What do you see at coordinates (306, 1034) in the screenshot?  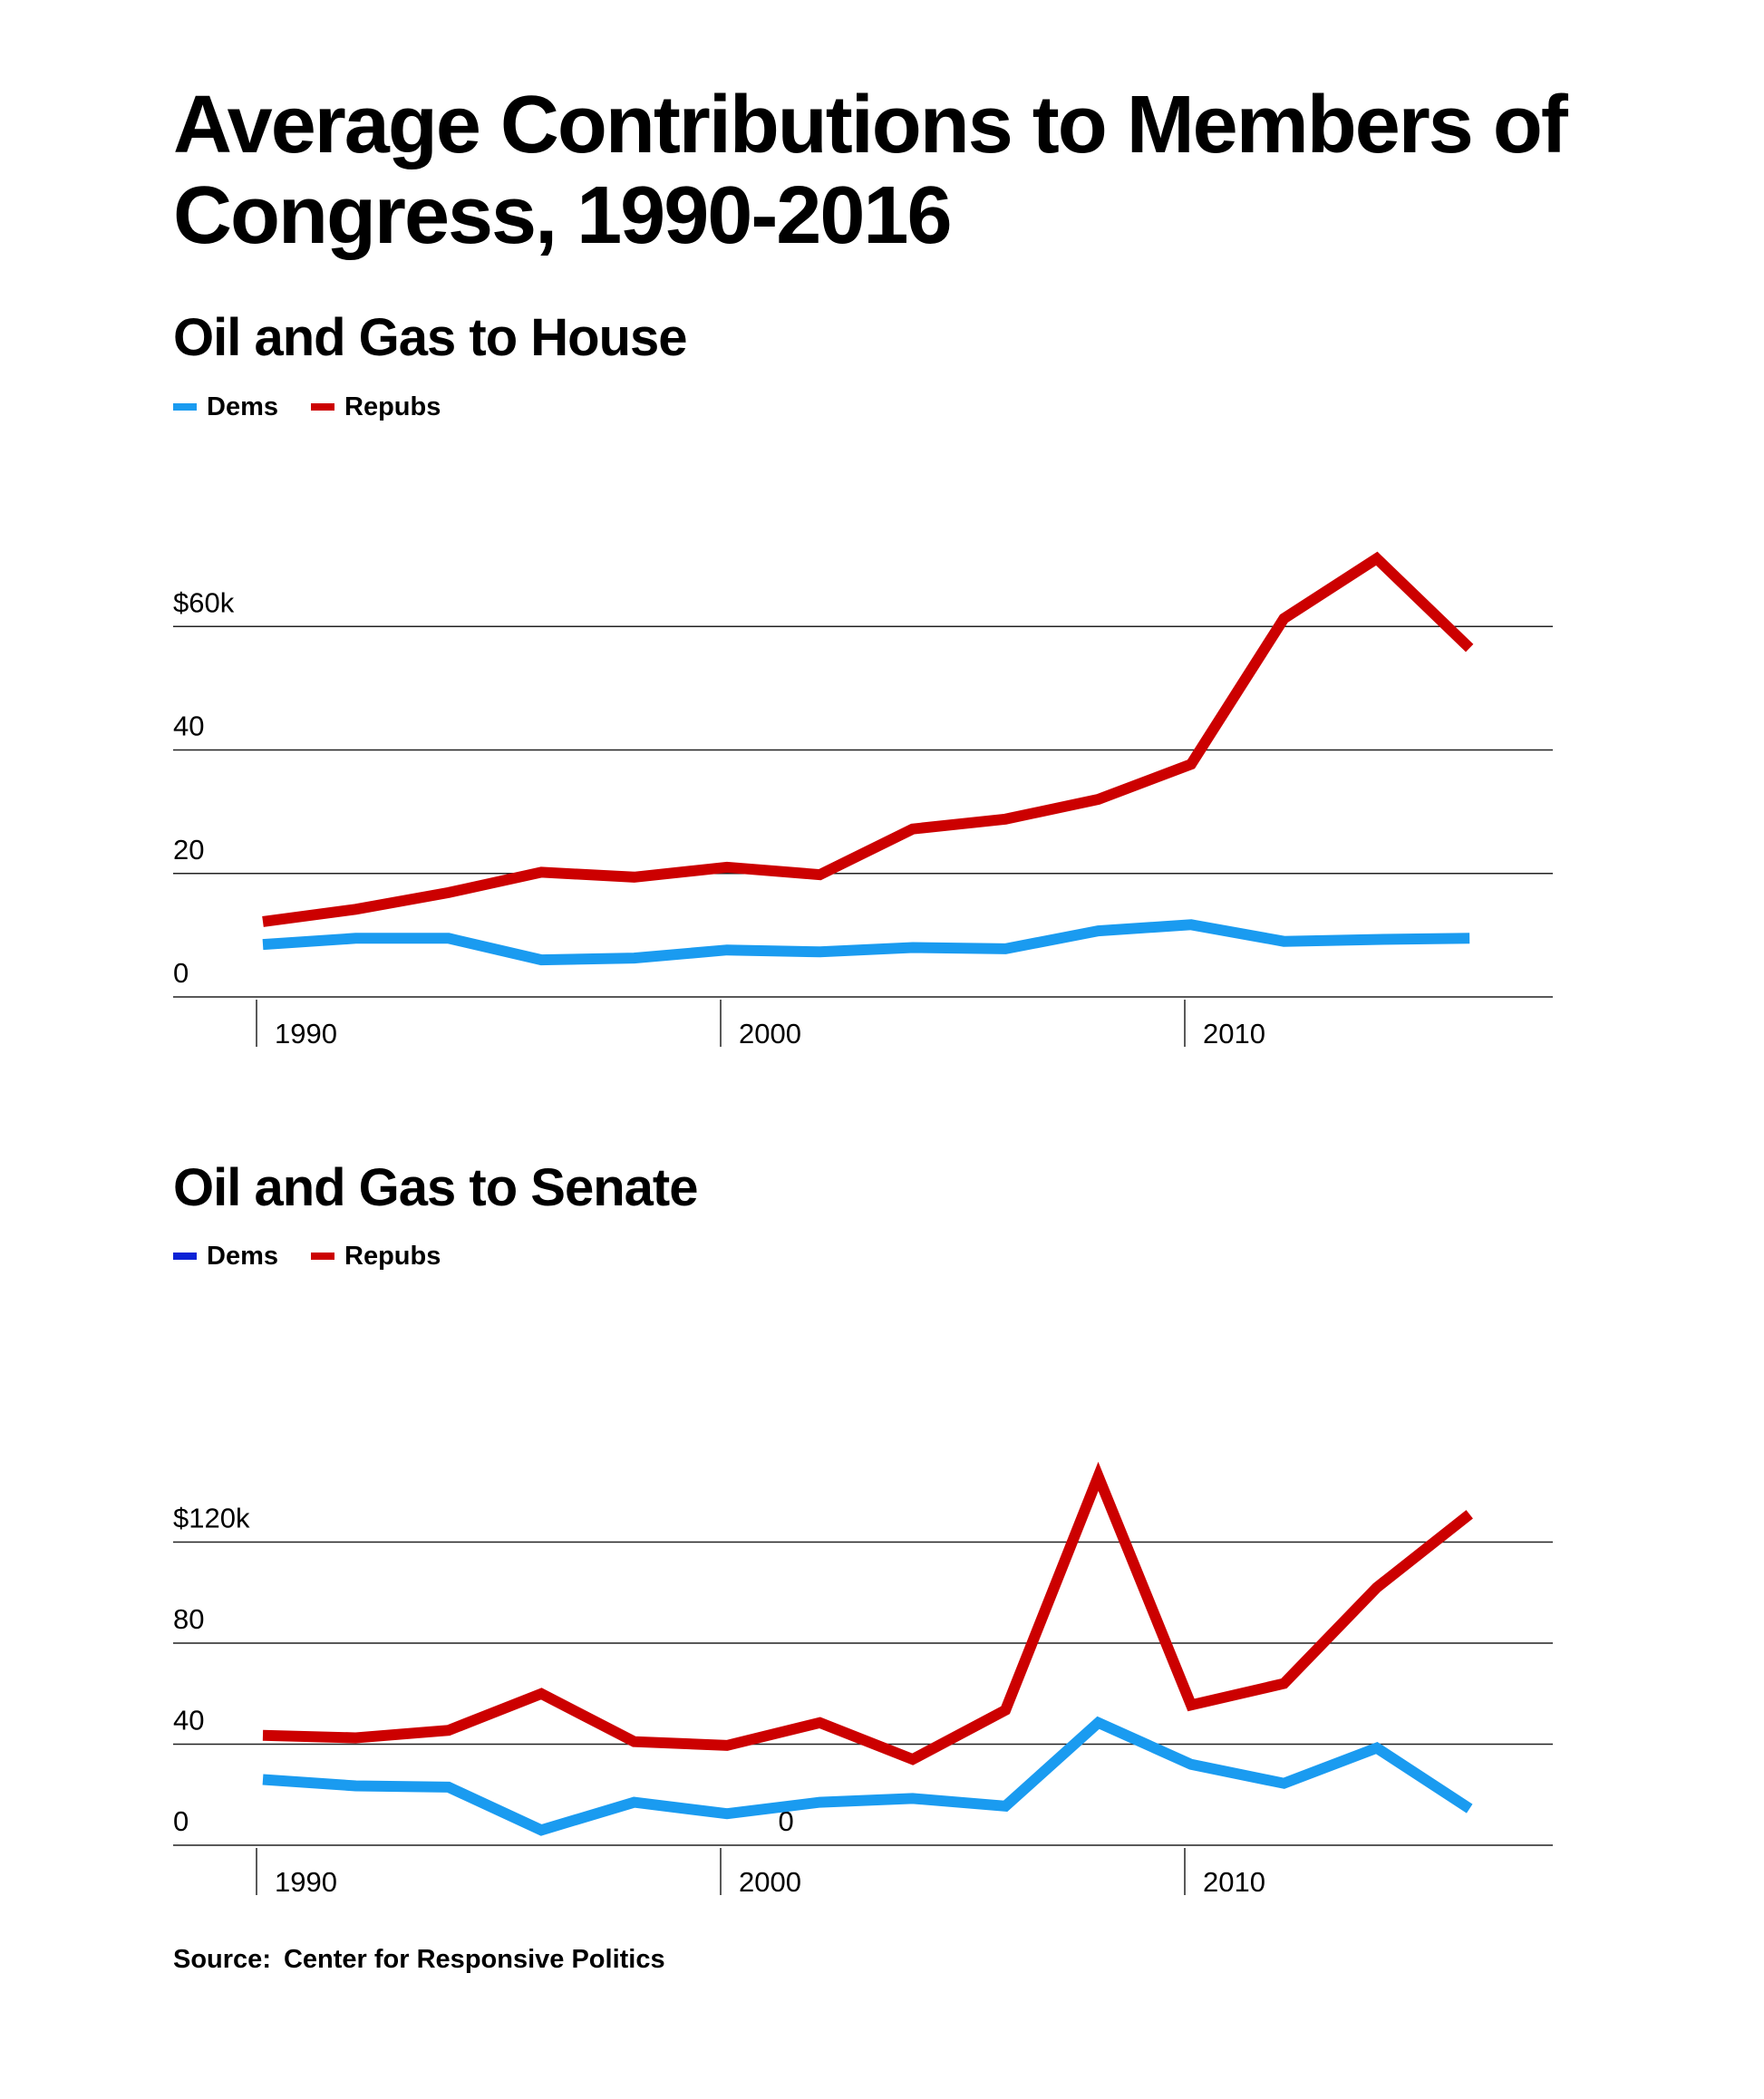 I see `house-chart-x-tick-label: 1990` at bounding box center [306, 1034].